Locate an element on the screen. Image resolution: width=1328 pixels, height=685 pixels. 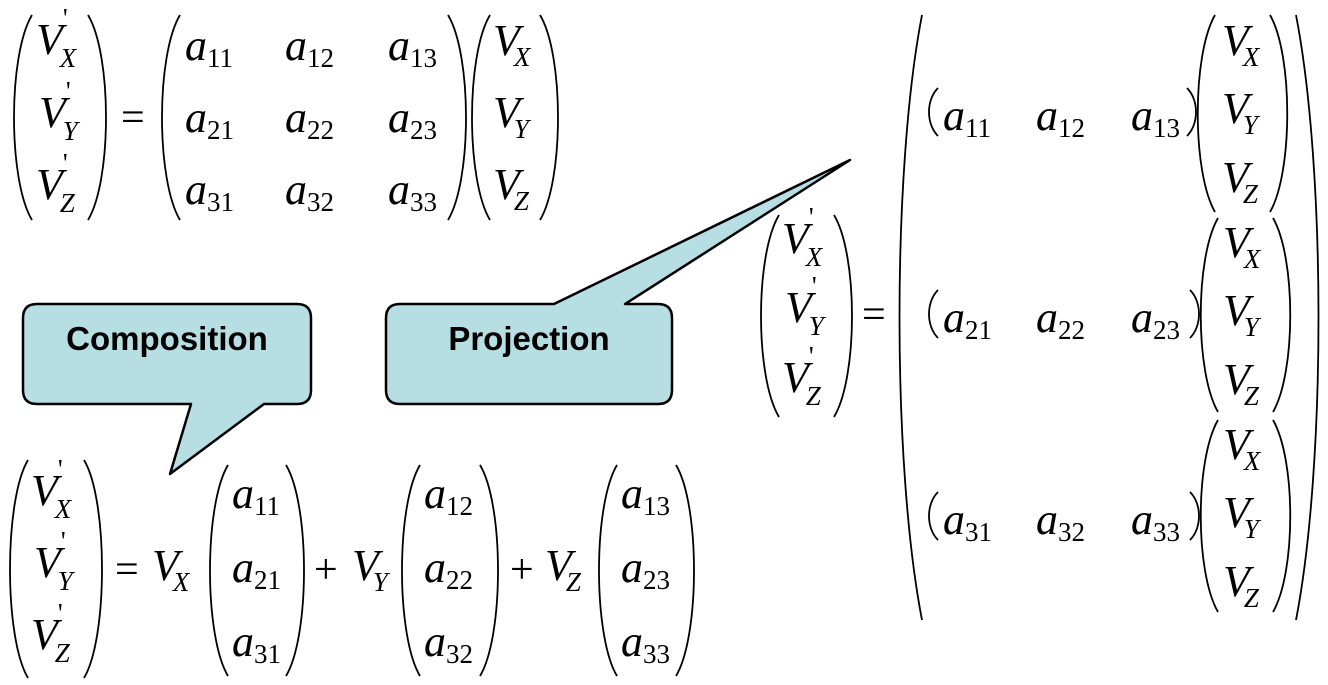
row-3-right-paren is located at coordinates (1194, 516).